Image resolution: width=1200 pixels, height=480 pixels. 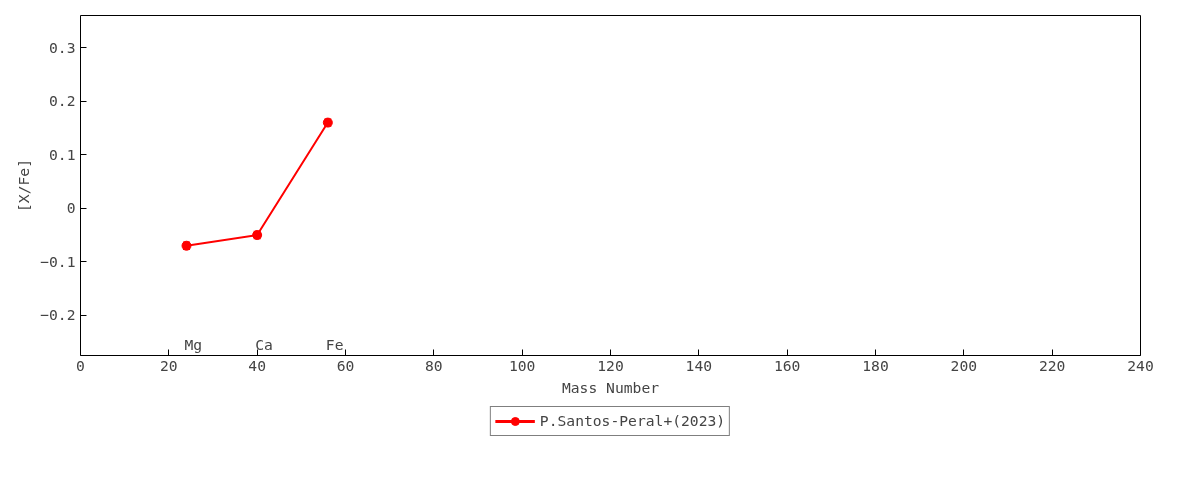 I want to click on x-tick-label: 80, so click(x=434, y=365).